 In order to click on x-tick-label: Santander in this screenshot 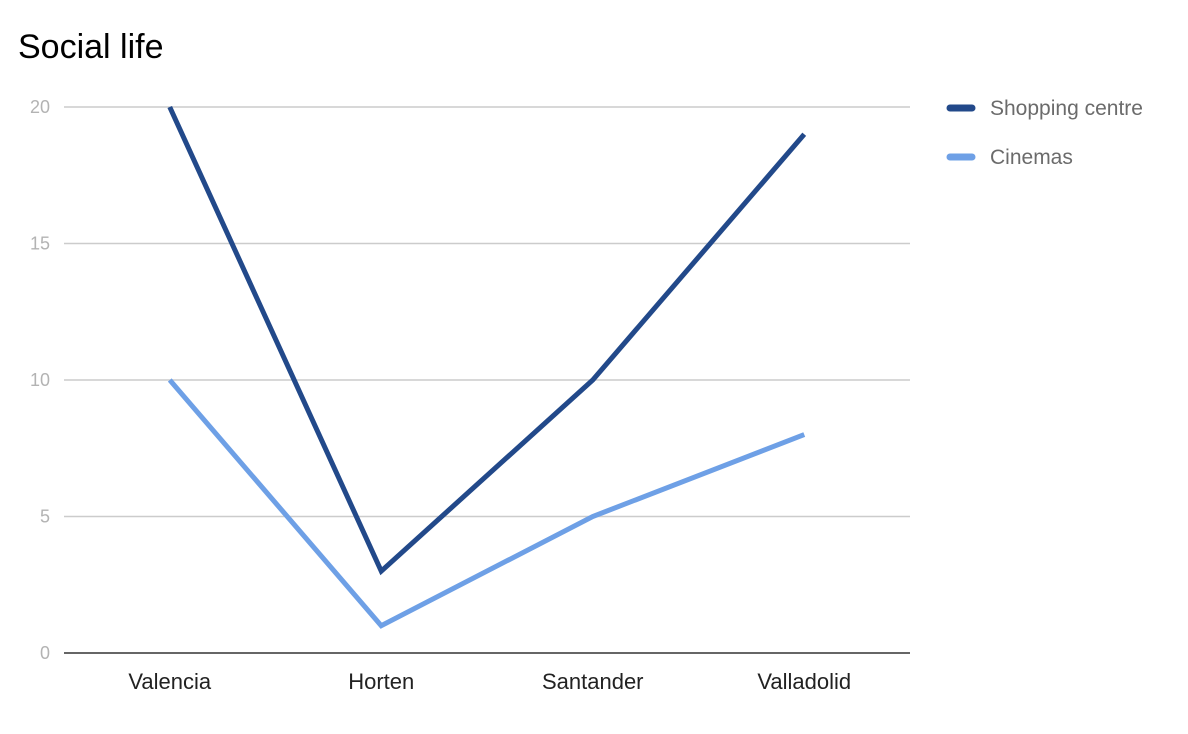, I will do `click(593, 681)`.